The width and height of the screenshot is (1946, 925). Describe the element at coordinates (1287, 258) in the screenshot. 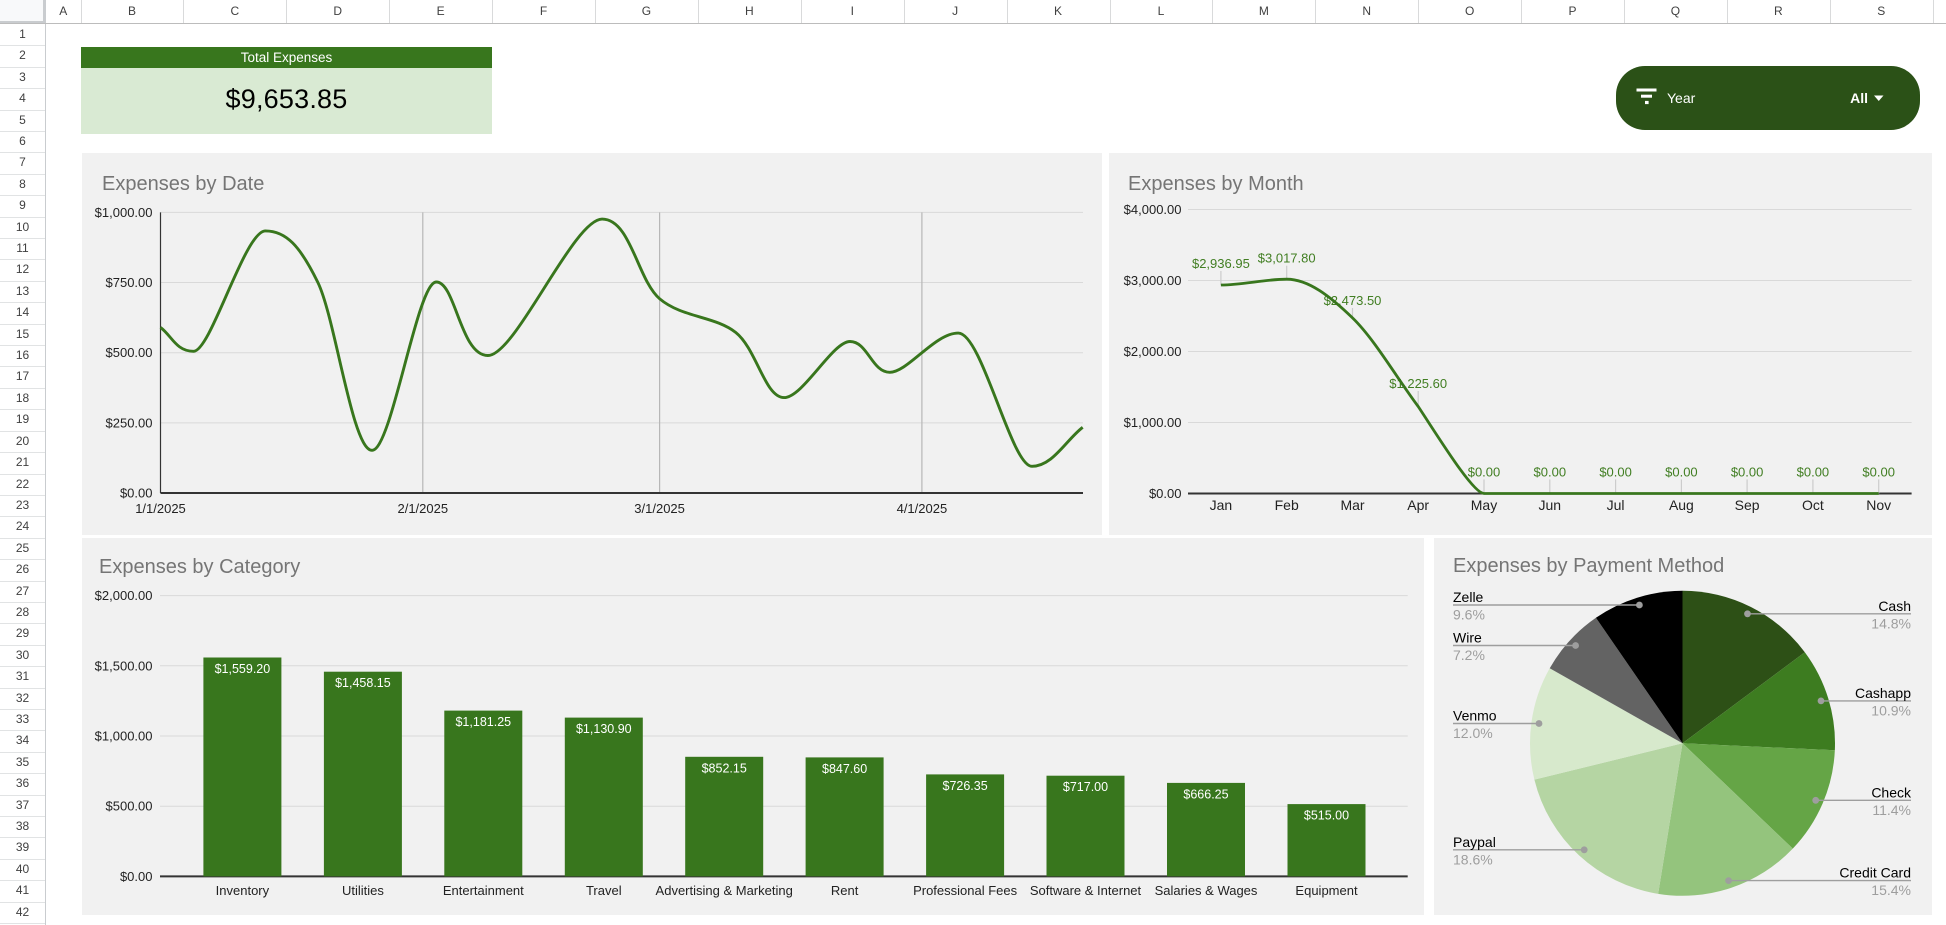

I see `svg-text: $3,017.80` at that location.